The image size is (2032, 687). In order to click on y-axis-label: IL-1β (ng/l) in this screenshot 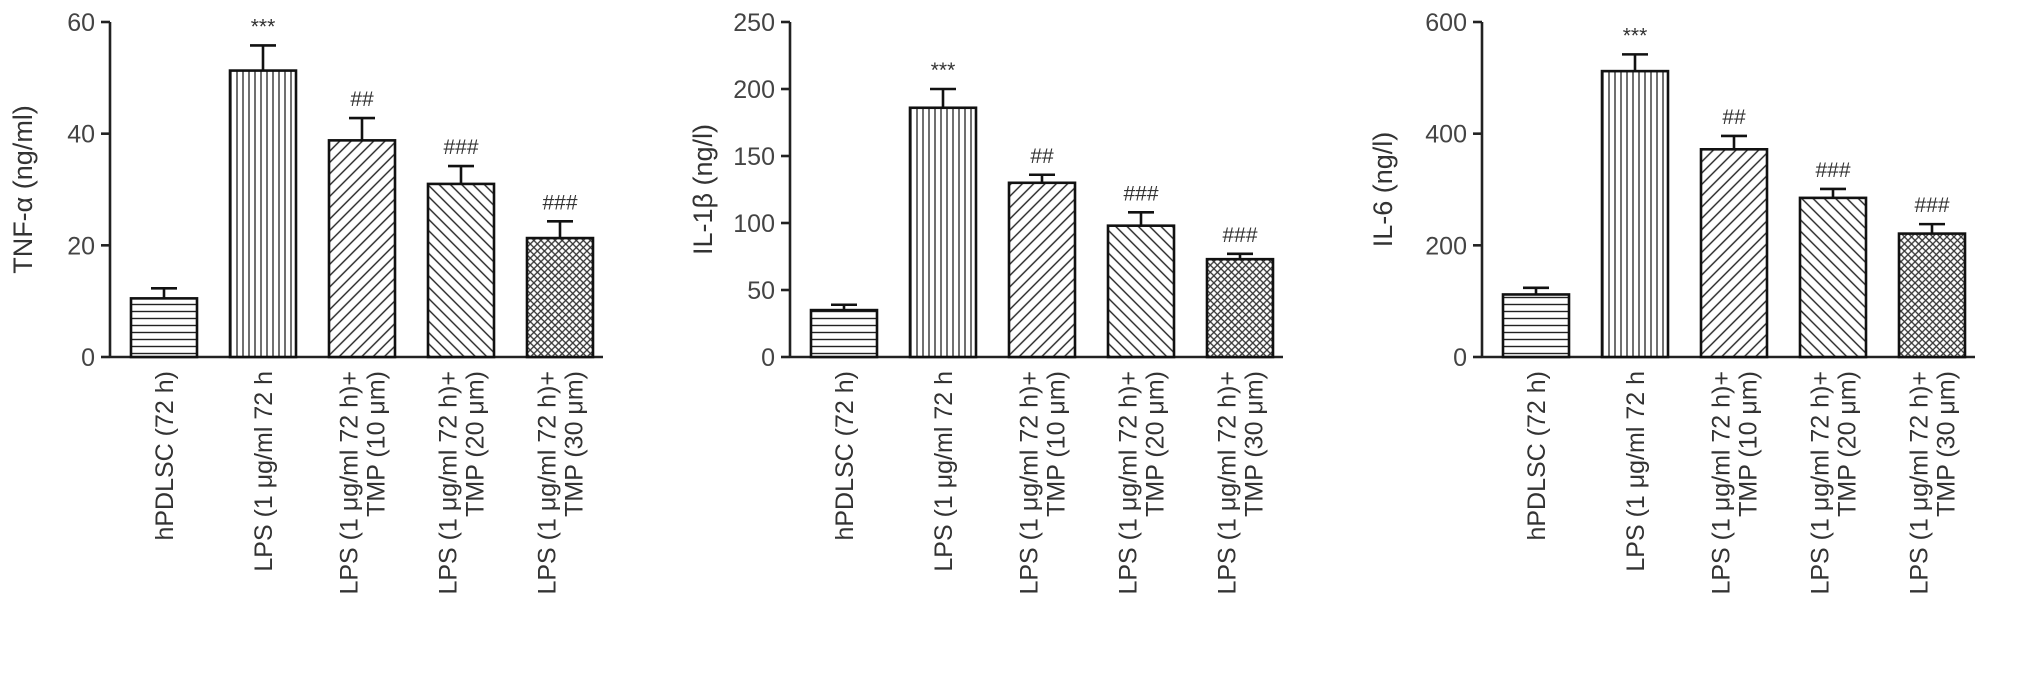, I will do `click(703, 189)`.